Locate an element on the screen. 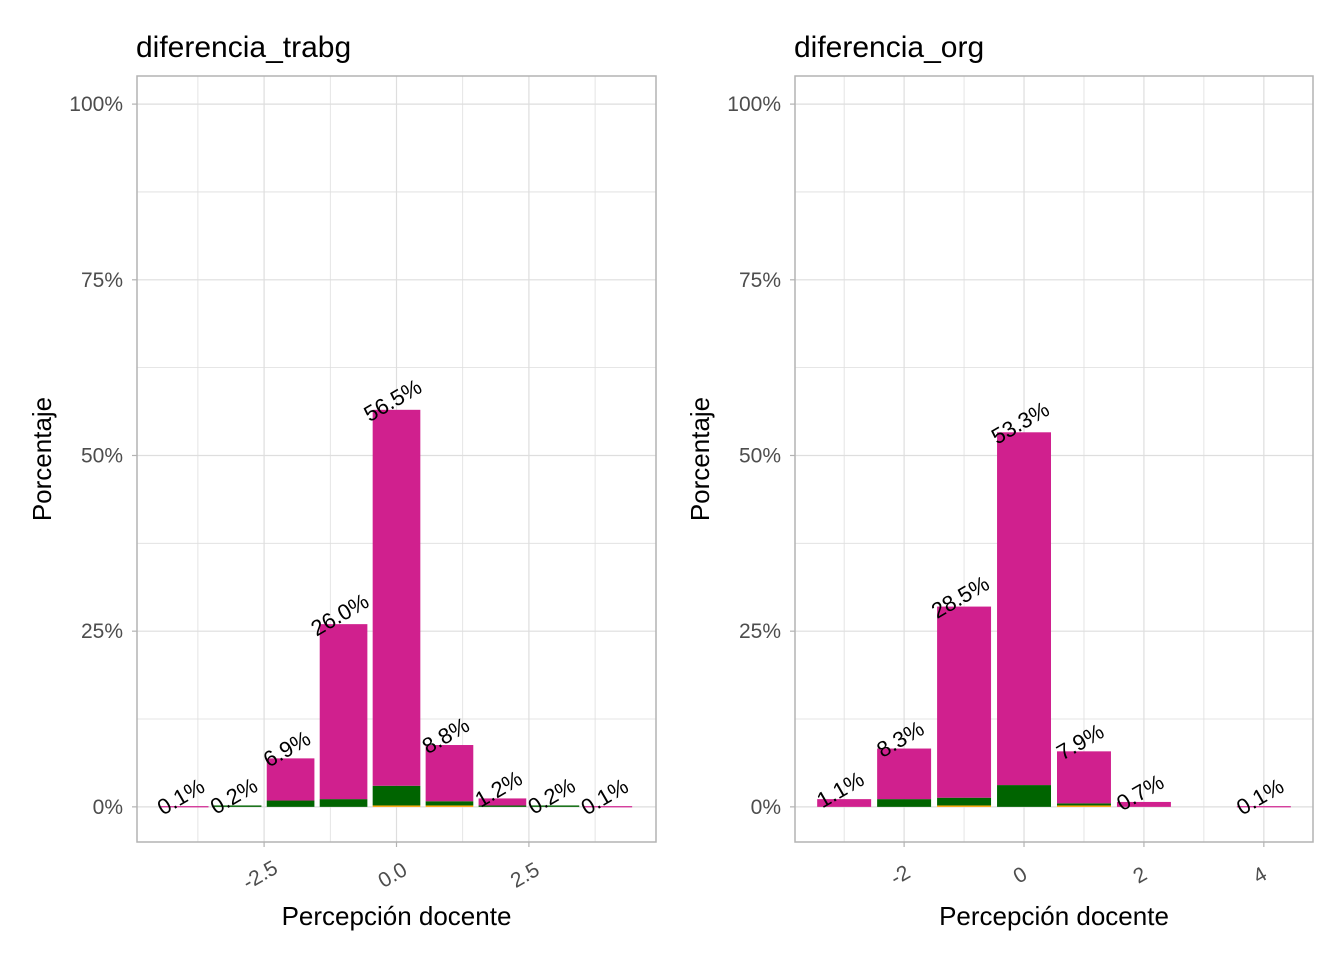 This screenshot has height=960, width=1344. x-tick-label: -2 is located at coordinates (901, 875).